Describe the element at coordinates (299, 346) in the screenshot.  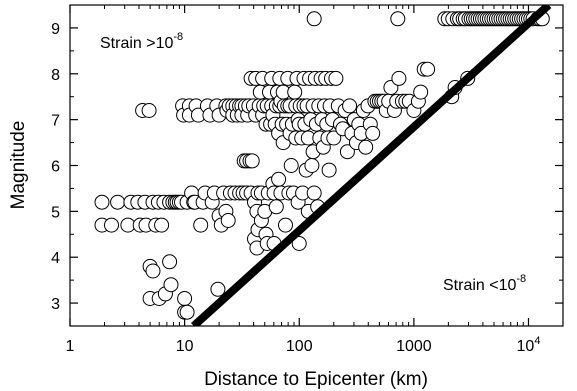
I see `x-tick-label: 100` at that location.